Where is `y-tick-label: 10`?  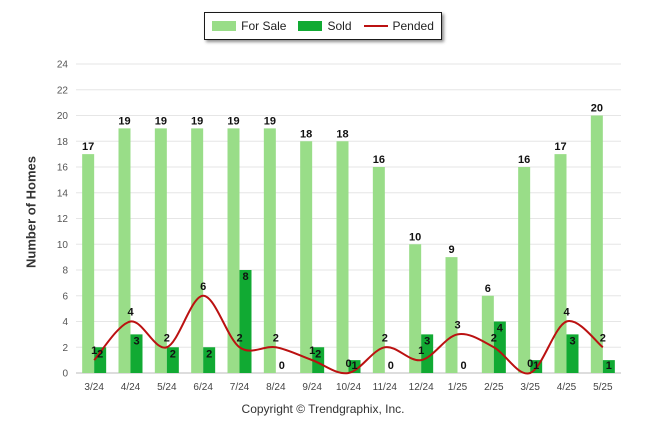 y-tick-label: 10 is located at coordinates (63, 245).